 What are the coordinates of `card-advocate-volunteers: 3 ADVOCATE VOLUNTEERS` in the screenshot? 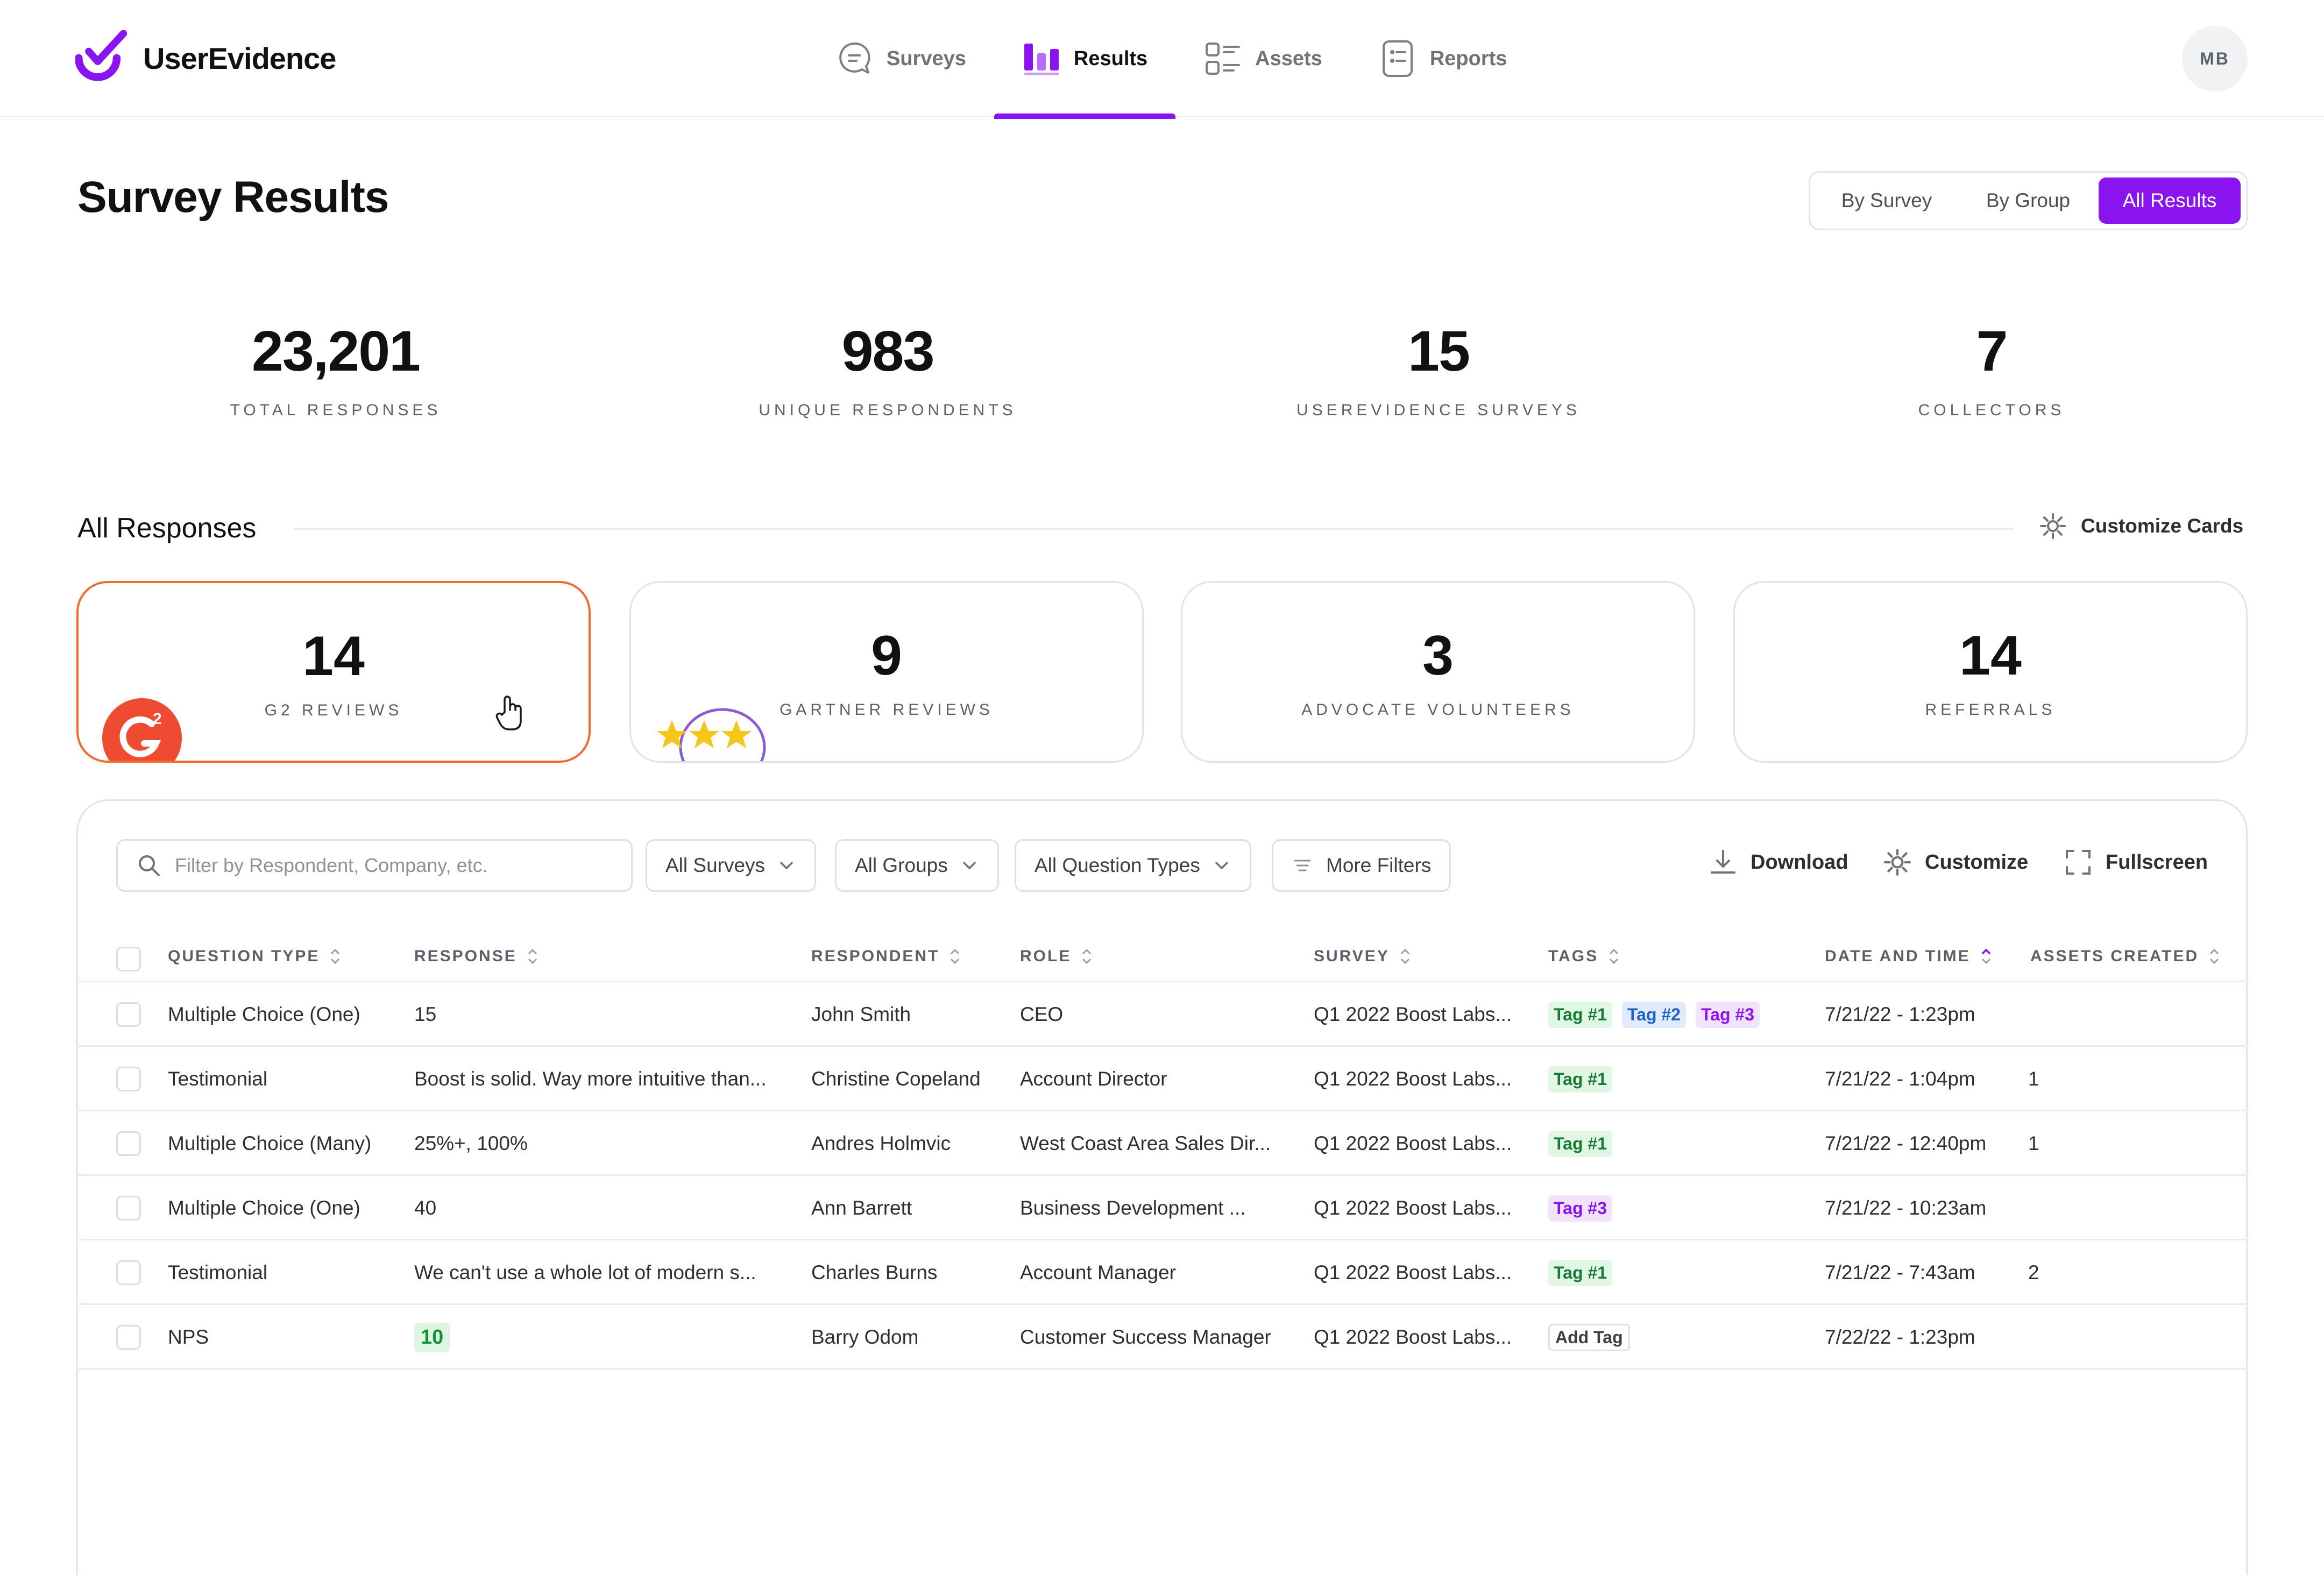 It's located at (1438, 672).